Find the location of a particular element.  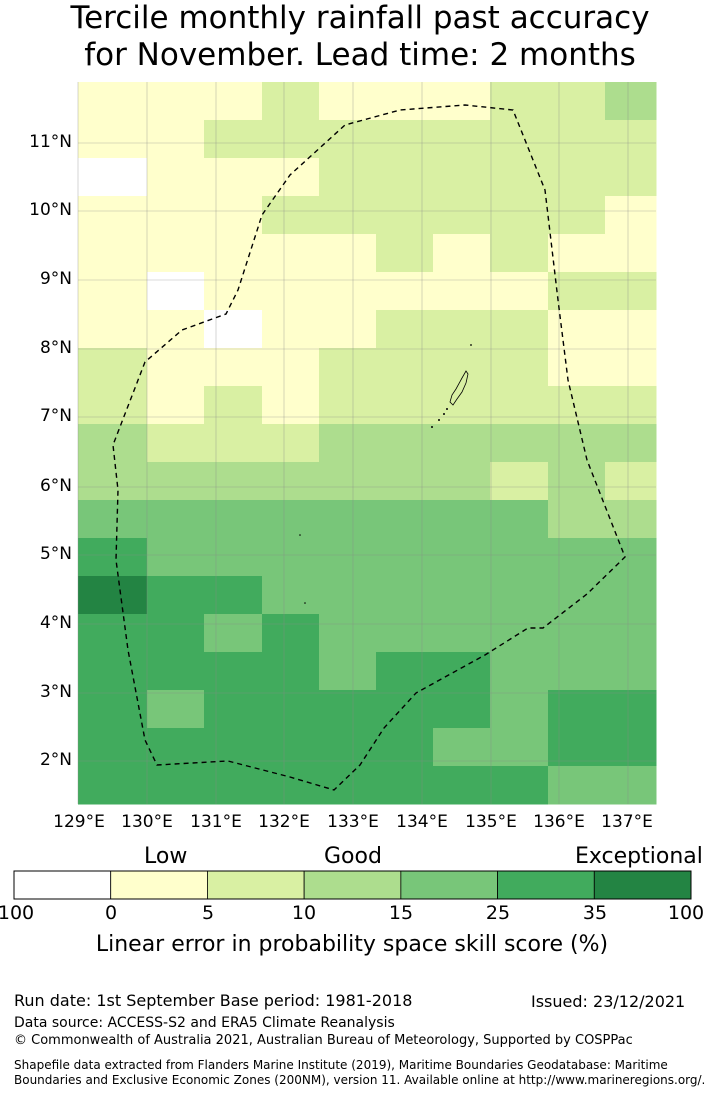

colorbar-tick: 15 is located at coordinates (401, 913).